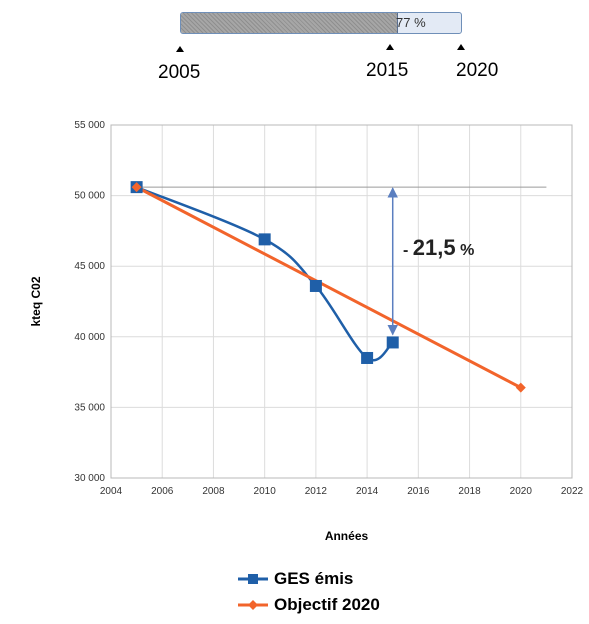 This screenshot has height=624, width=589. Describe the element at coordinates (367, 491) in the screenshot. I see `x-tick-label: 2014` at that location.